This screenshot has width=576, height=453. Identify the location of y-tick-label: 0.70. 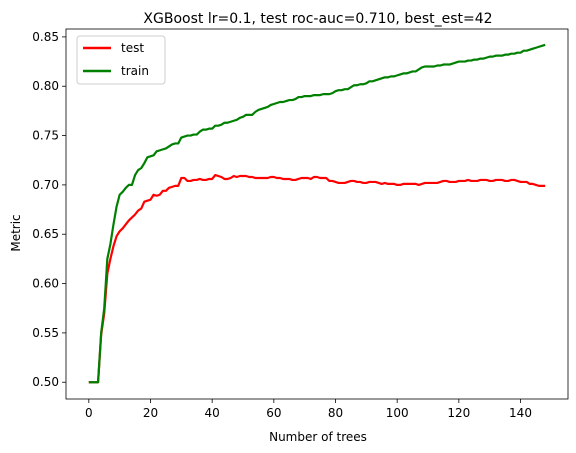
(45, 185).